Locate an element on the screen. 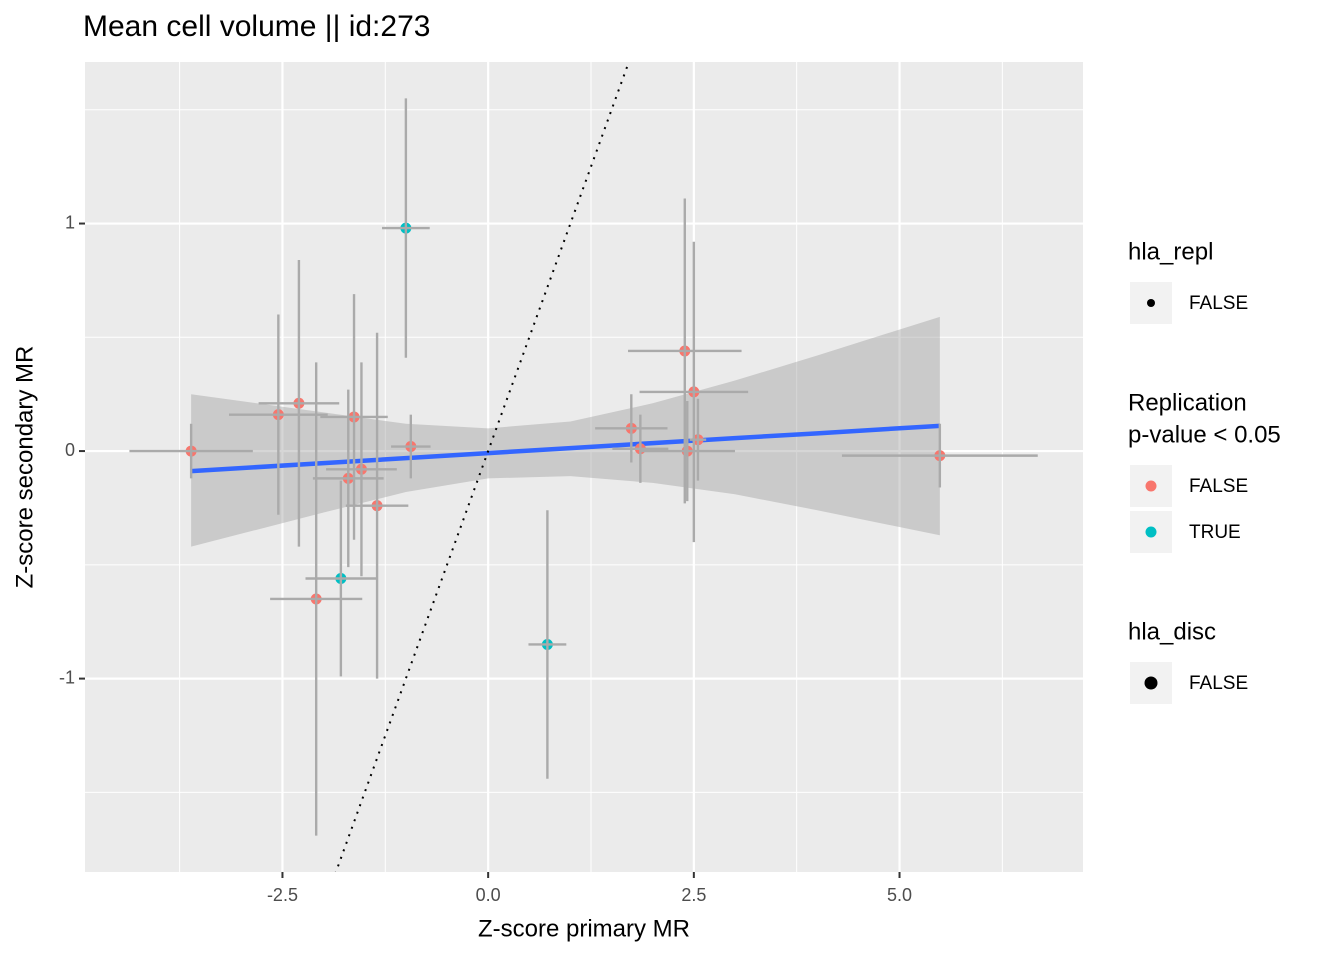 The height and width of the screenshot is (960, 1344). x-tick-label: -2.5 is located at coordinates (282, 895).